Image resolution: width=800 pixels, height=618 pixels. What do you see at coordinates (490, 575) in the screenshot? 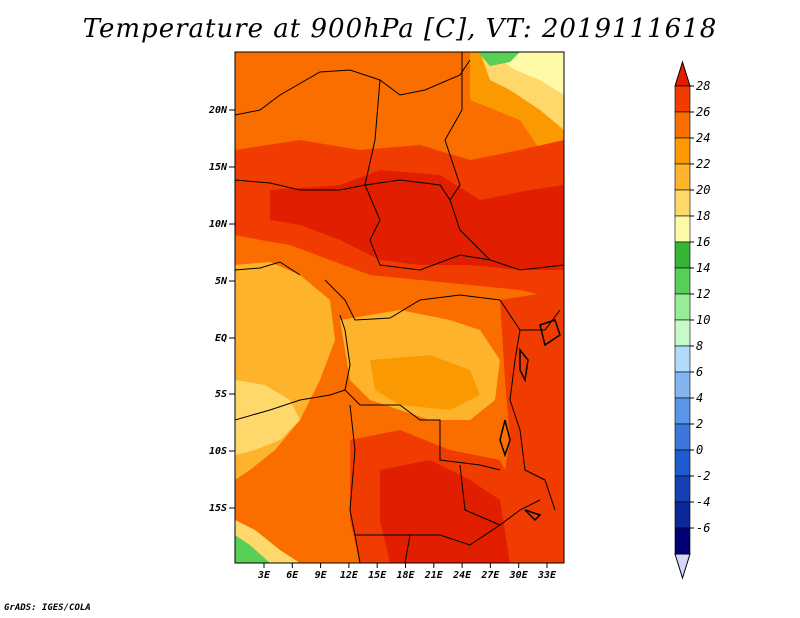
I see `lon-tick-label: 27E` at bounding box center [490, 575].